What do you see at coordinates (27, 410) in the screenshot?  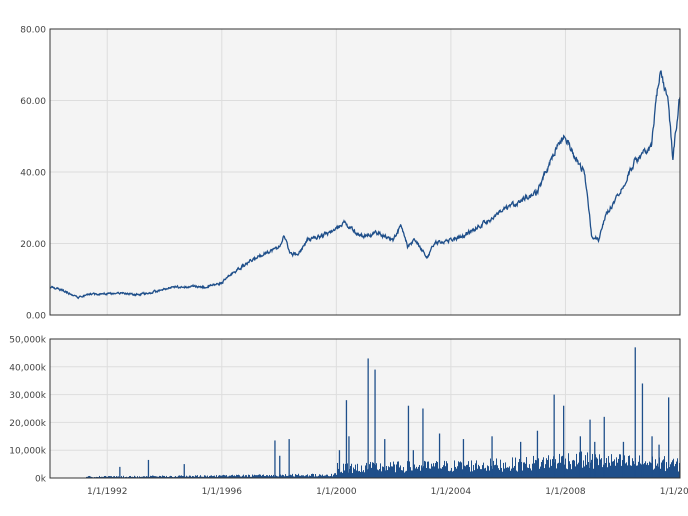 I see `volume-y-axis: 0k 10,000k 20,000k 30,000k 40,000k 50,000k` at bounding box center [27, 410].